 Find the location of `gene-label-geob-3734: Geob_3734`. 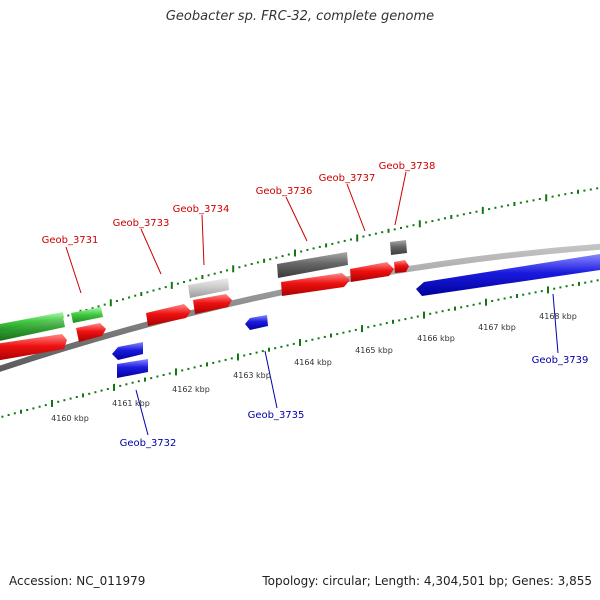

gene-label-geob-3734: Geob_3734 is located at coordinates (201, 209).